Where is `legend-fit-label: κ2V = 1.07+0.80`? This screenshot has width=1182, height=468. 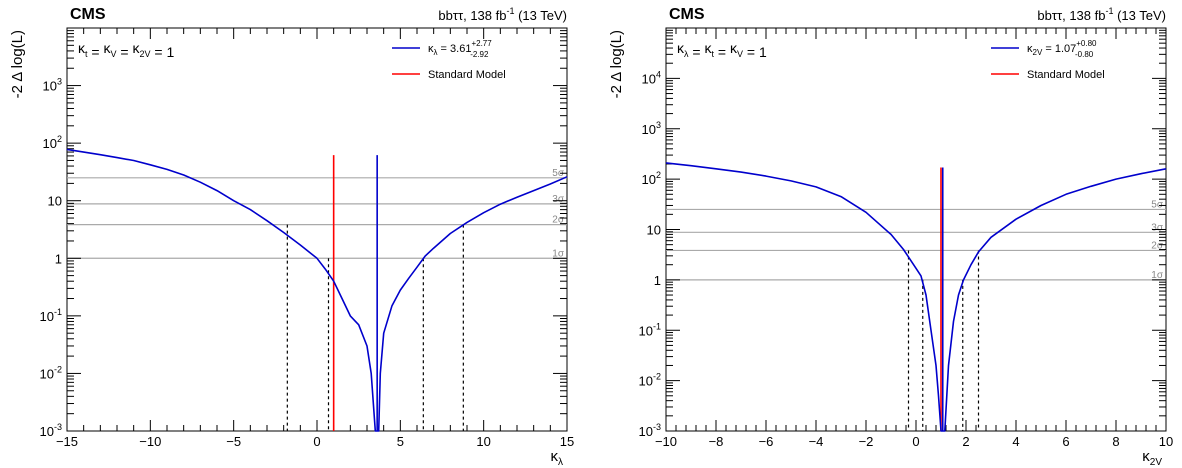
legend-fit-label: κ2V = 1.07+0.80 is located at coordinates (1062, 48).